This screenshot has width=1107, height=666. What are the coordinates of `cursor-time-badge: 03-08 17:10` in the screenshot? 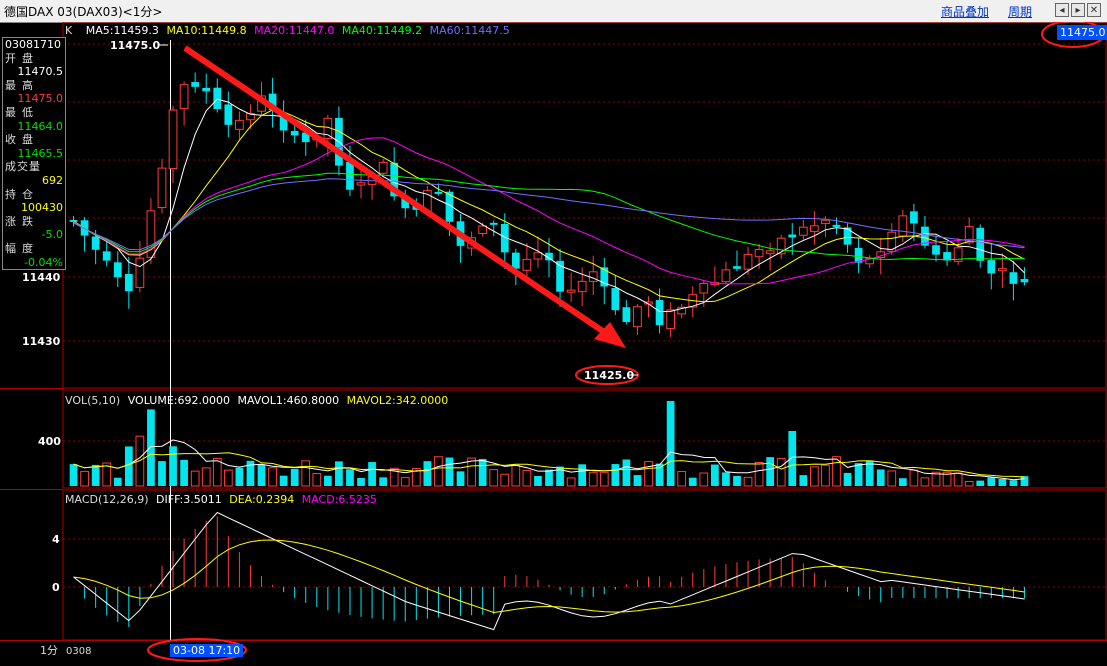 It's located at (207, 650).